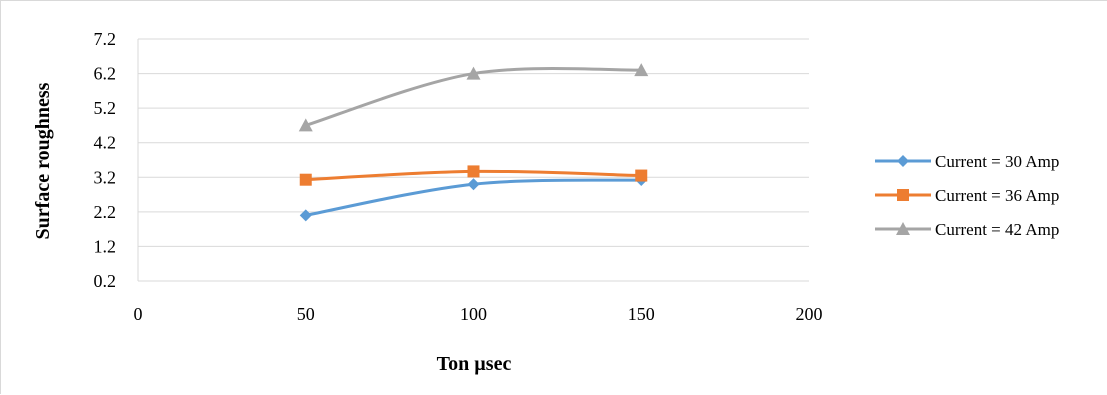  I want to click on legend-item: Current = 36 Amp, so click(967, 195).